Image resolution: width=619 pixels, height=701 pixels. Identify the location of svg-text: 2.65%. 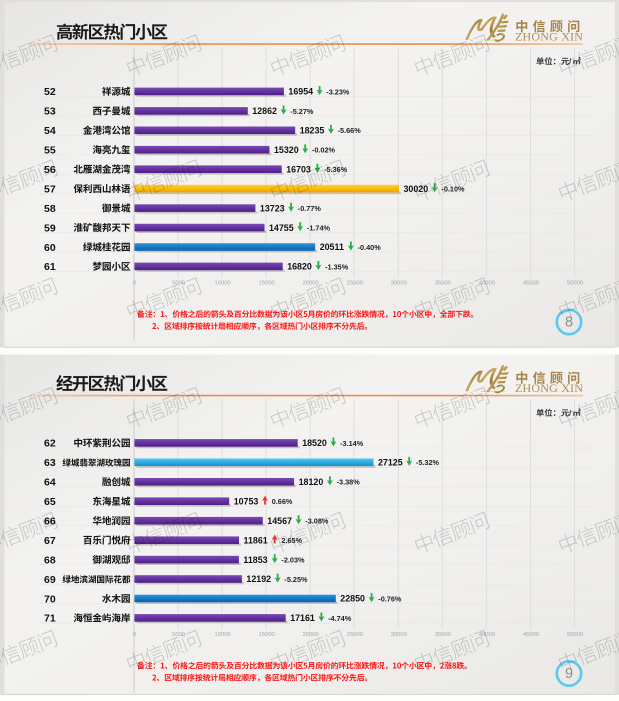
(291, 540).